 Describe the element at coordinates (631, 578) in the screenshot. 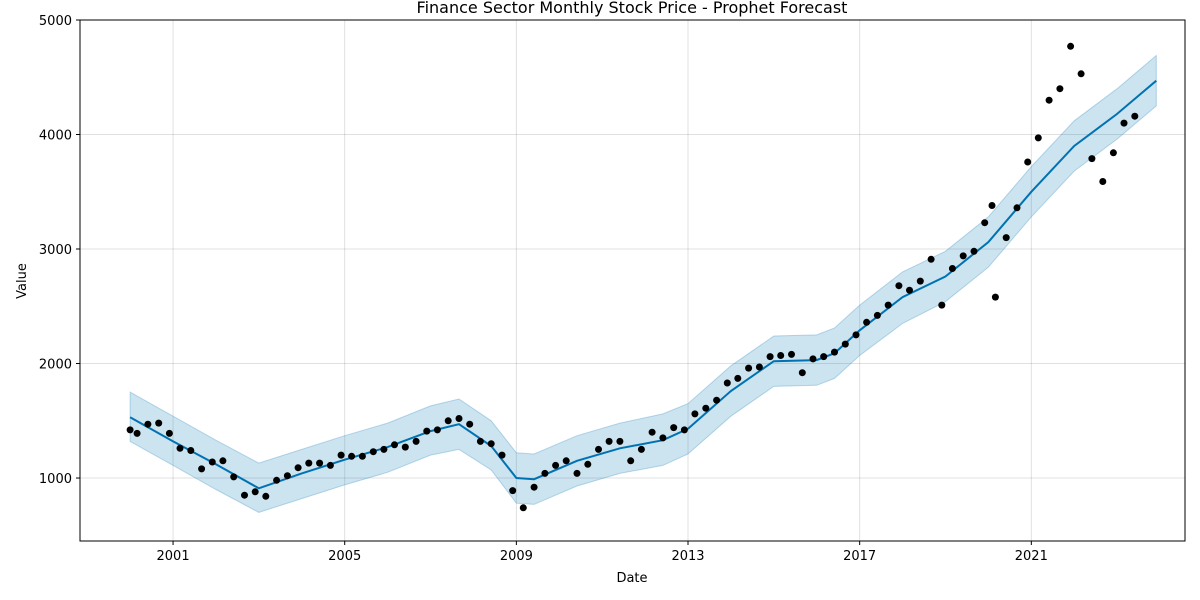

I see `x-axis-label: Date` at that location.